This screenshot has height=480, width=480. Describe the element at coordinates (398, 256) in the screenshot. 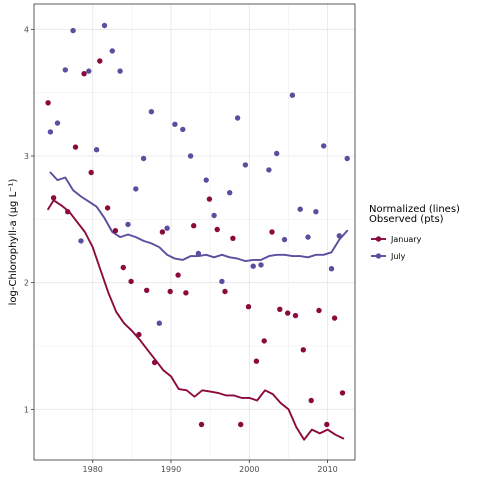

I see `legend-label-july: July` at that location.